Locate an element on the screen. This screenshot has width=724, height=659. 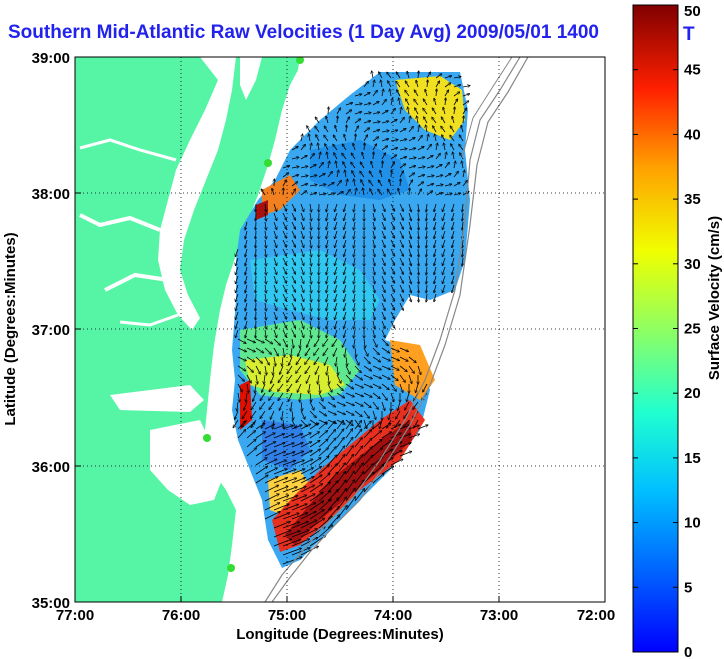
x-tick-label: 73:00 is located at coordinates (499, 615).